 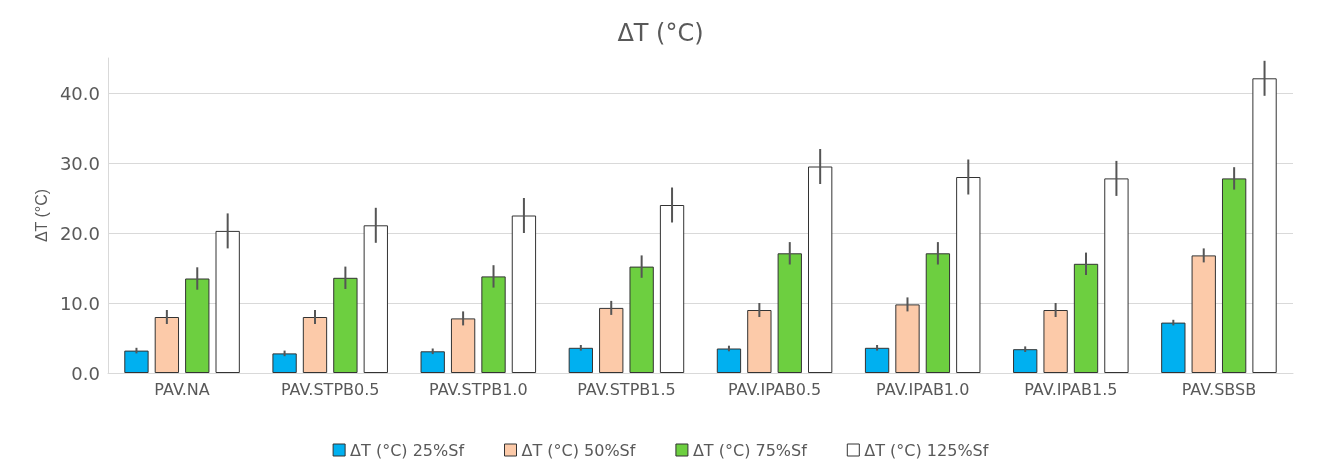 I want to click on y-tick-label: 10.0, so click(x=79, y=303).